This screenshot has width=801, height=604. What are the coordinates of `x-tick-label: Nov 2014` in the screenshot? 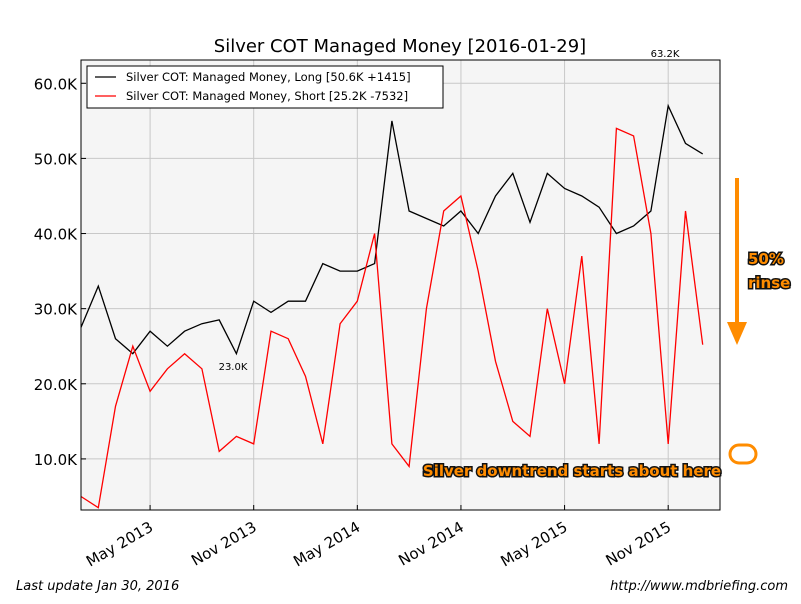 It's located at (431, 544).